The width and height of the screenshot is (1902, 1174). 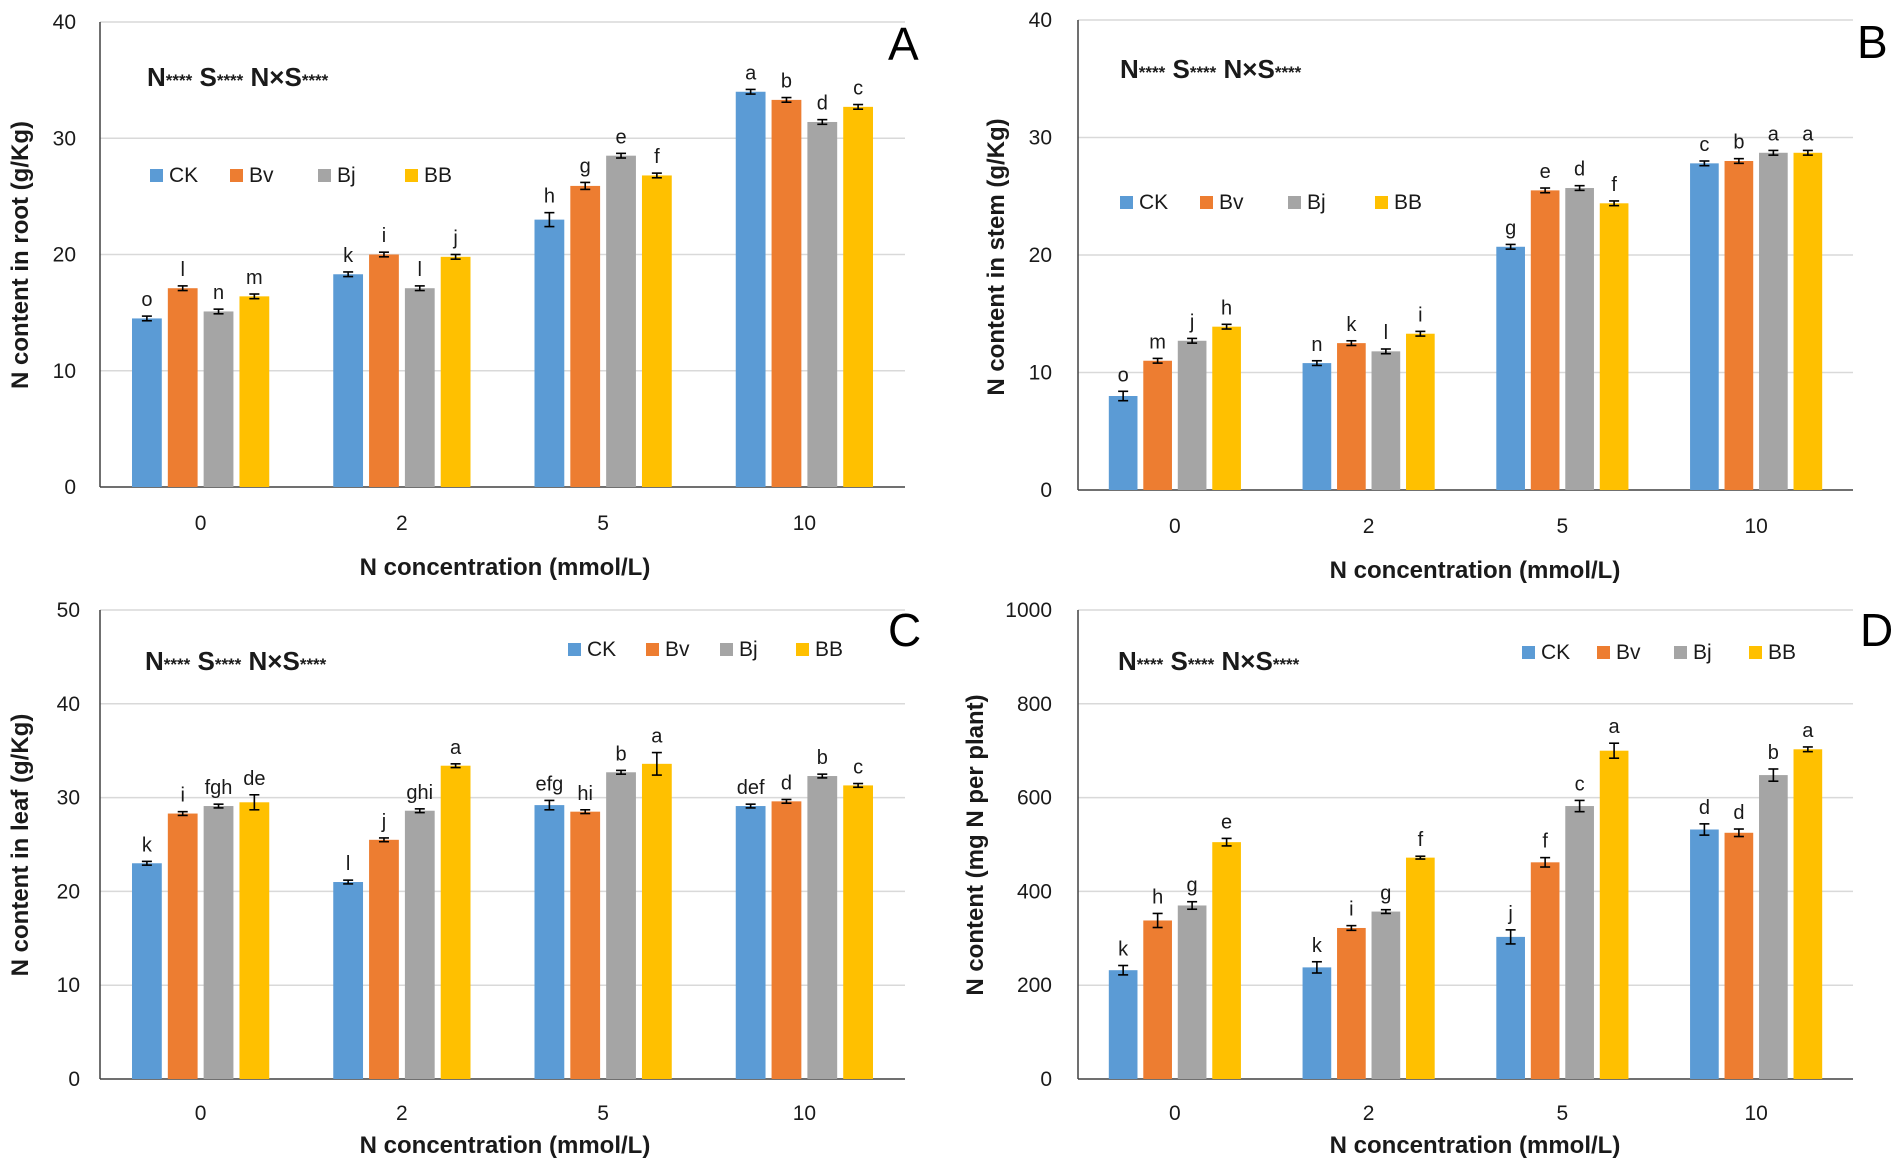 I want to click on significance-letter: k, so click(x=1123, y=950).